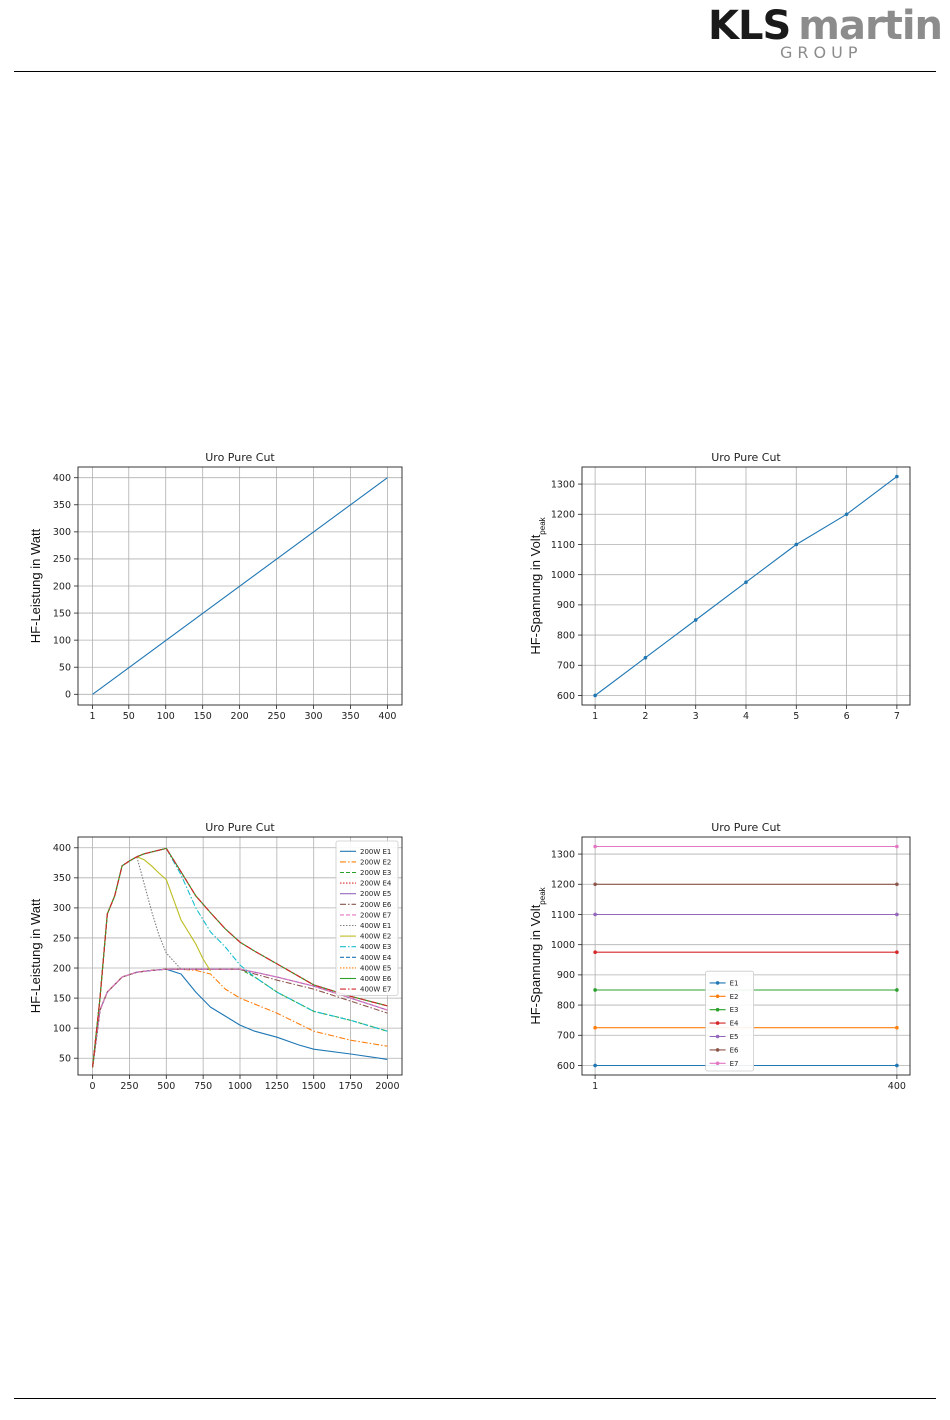 The width and height of the screenshot is (950, 1420). Describe the element at coordinates (563, 885) in the screenshot. I see `y-tick-label: 1200` at that location.